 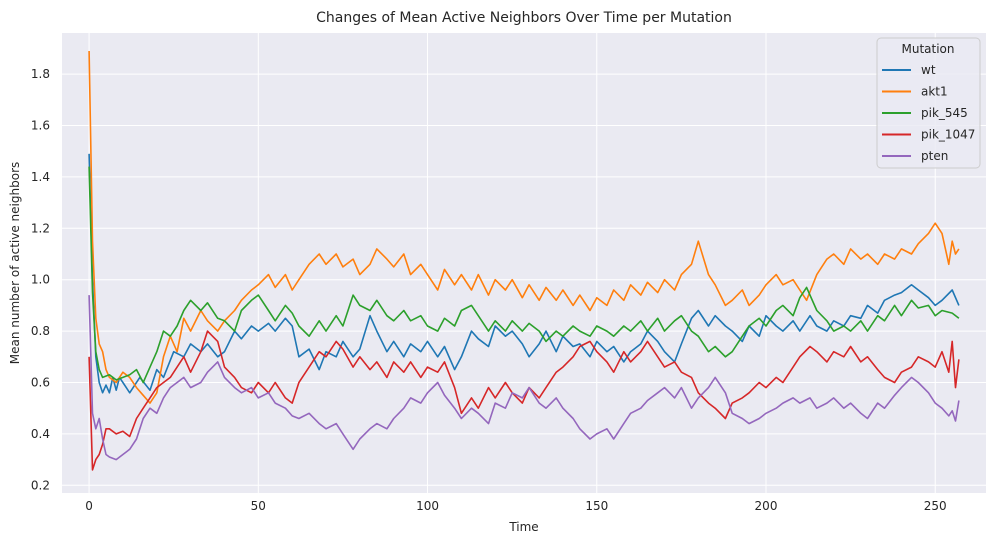 What do you see at coordinates (934, 156) in the screenshot?
I see `legend-label-pten: pten` at bounding box center [934, 156].